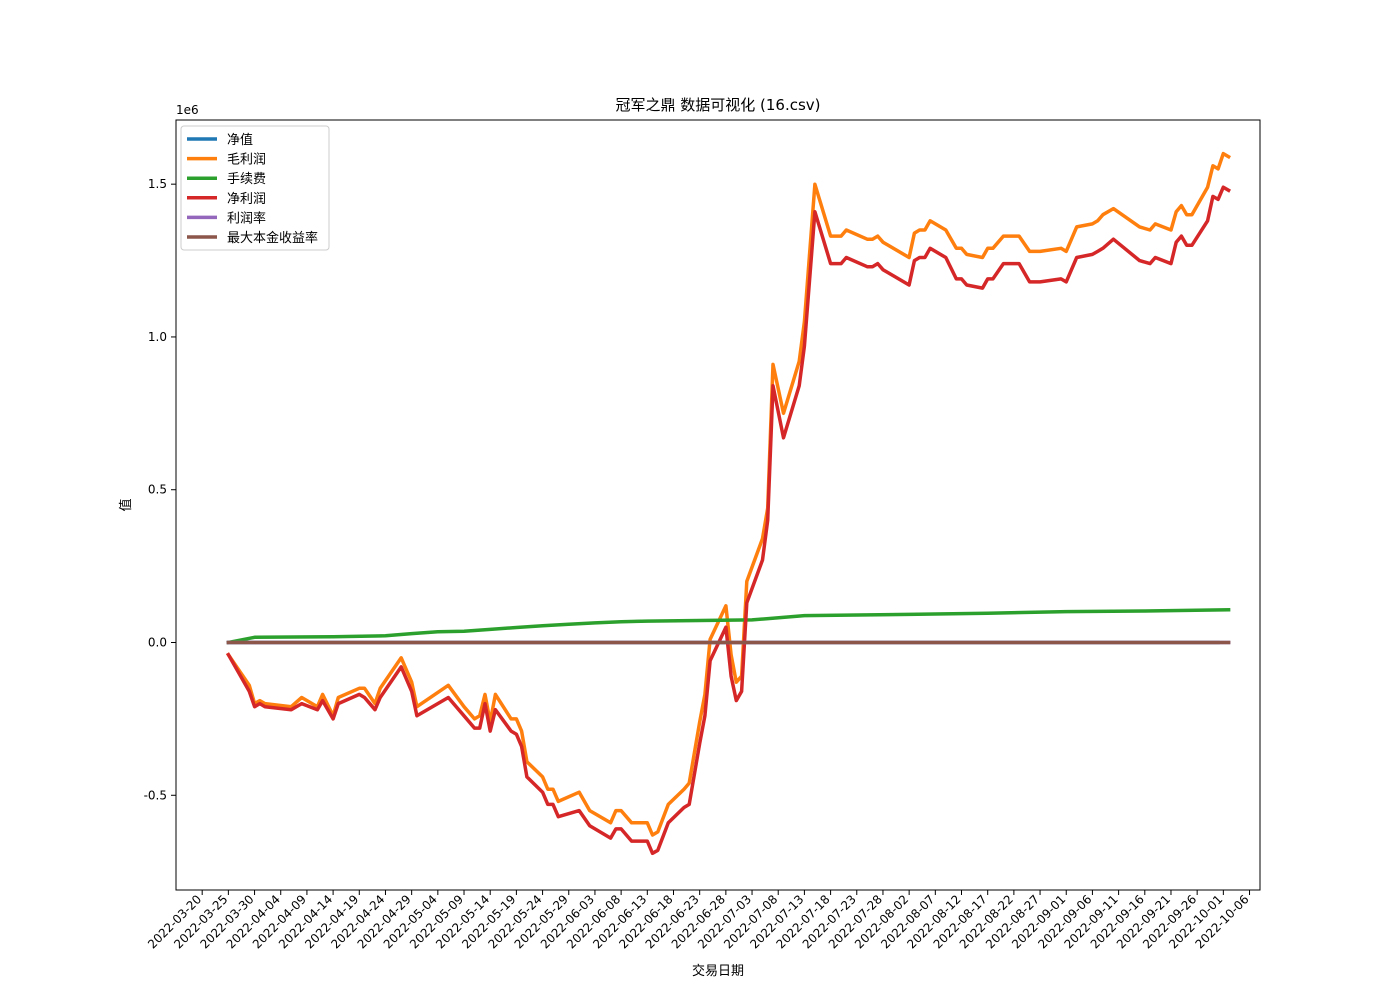 This screenshot has height=1000, width=1400. What do you see at coordinates (255, 188) in the screenshot?
I see `legend-box` at bounding box center [255, 188].